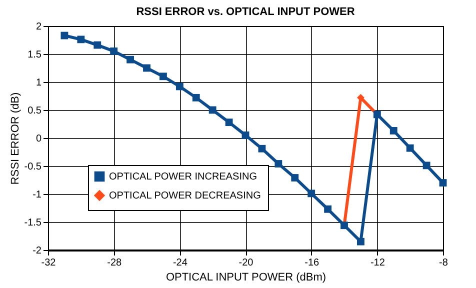 This screenshot has width=476, height=288. I want to click on y-tick-label: 1, so click(39, 83).